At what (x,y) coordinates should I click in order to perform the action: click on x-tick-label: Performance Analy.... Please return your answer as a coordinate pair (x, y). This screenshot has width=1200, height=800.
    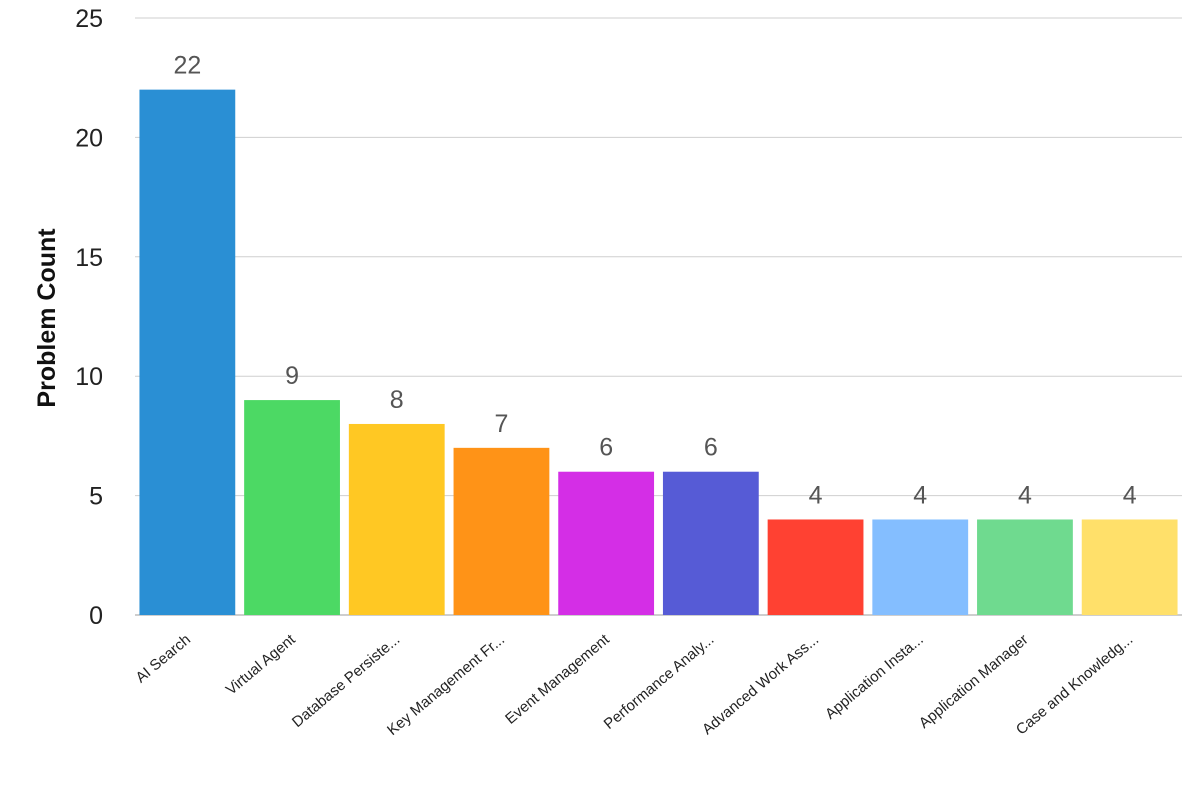
    Looking at the image, I should click on (659, 682).